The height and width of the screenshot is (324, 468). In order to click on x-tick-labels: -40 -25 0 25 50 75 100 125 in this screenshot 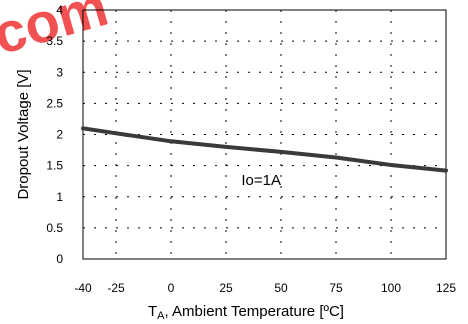, I will do `click(265, 288)`.